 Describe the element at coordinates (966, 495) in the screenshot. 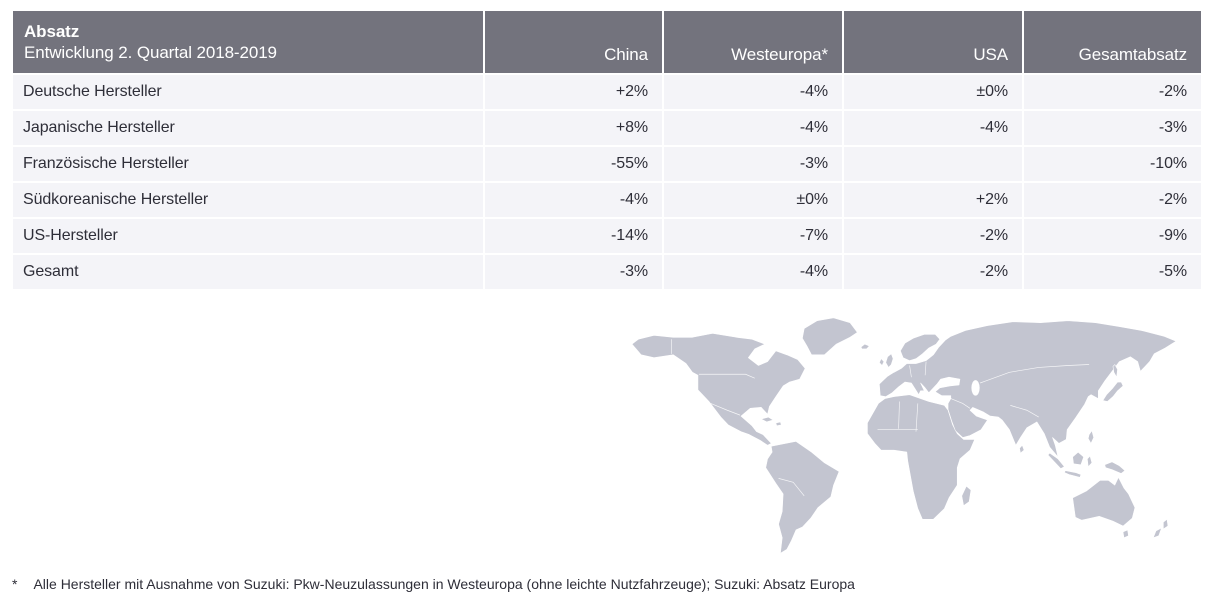

I see `map-madagascar` at that location.